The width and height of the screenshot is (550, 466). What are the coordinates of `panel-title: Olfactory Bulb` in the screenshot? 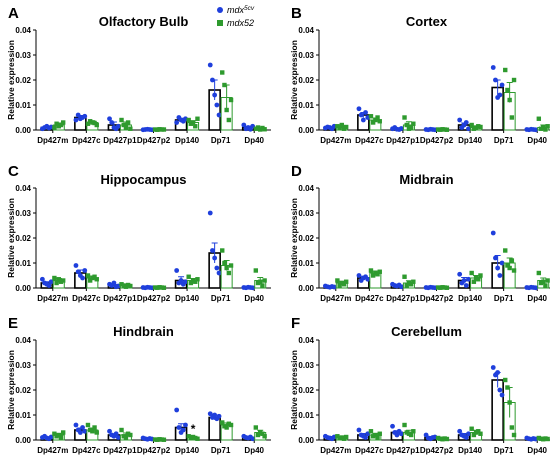 It's located at (144, 21).